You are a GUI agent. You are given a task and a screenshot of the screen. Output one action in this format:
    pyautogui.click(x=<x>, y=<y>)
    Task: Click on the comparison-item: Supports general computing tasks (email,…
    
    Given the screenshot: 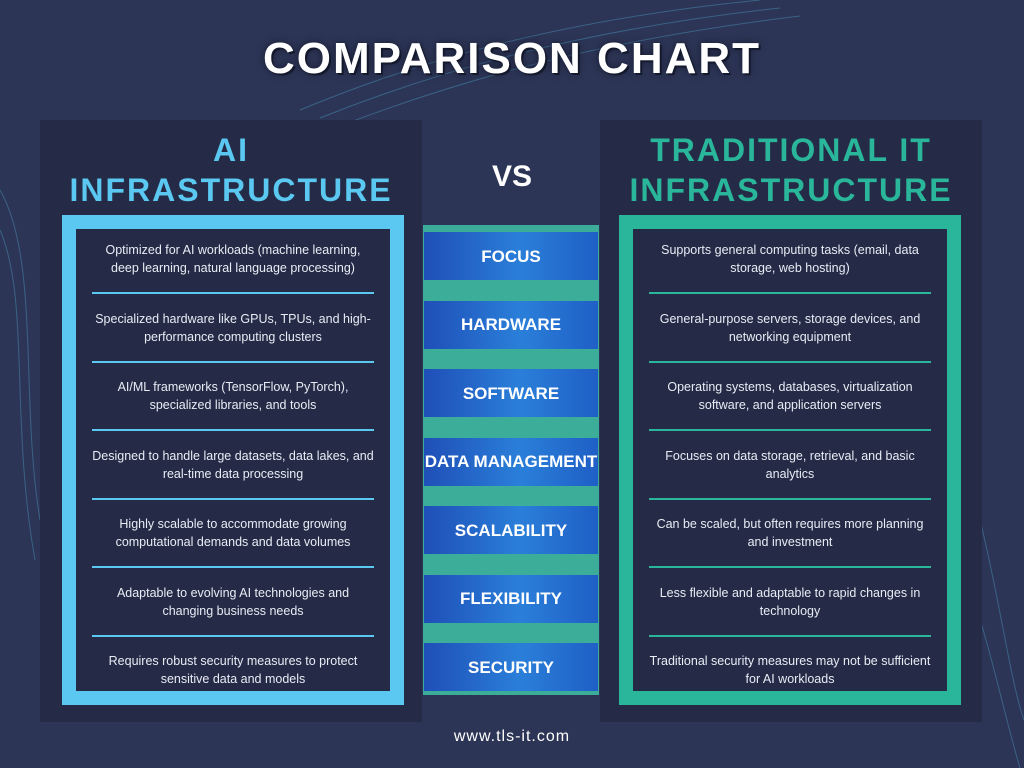 What is the action you would take?
    pyautogui.click(x=790, y=259)
    